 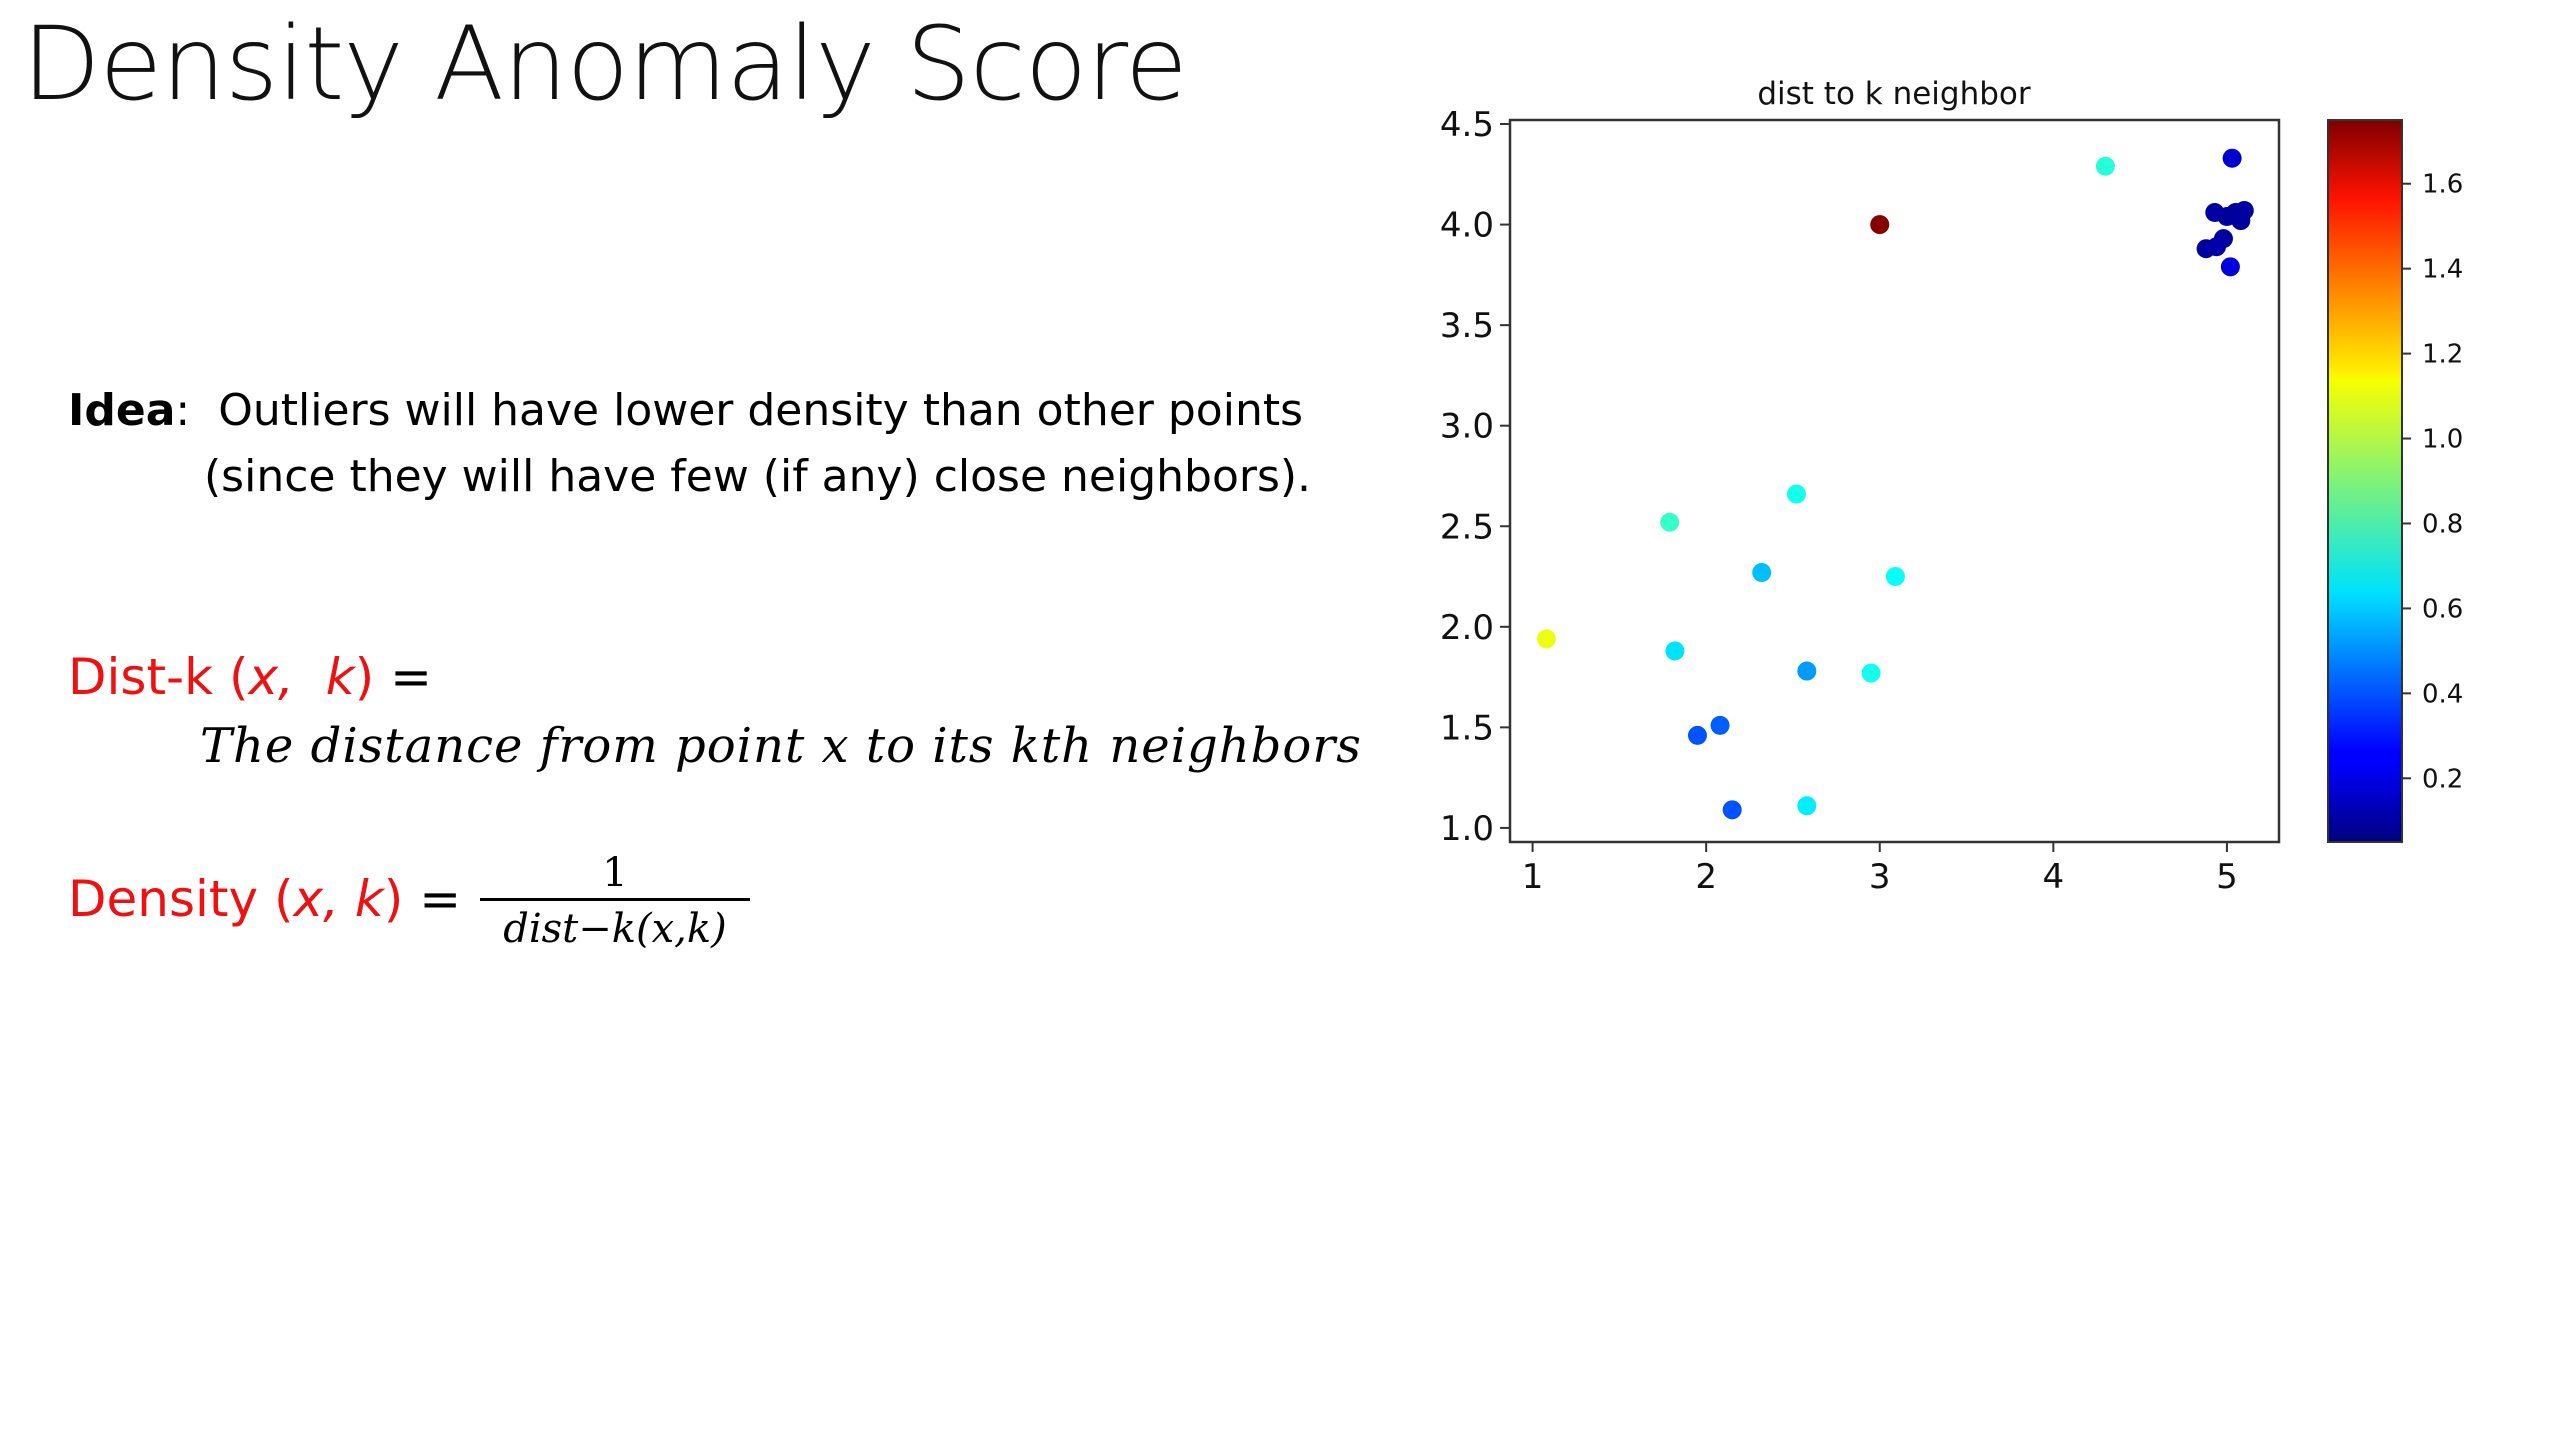 What do you see at coordinates (1706, 877) in the screenshot?
I see `x-tick-label: 2` at bounding box center [1706, 877].